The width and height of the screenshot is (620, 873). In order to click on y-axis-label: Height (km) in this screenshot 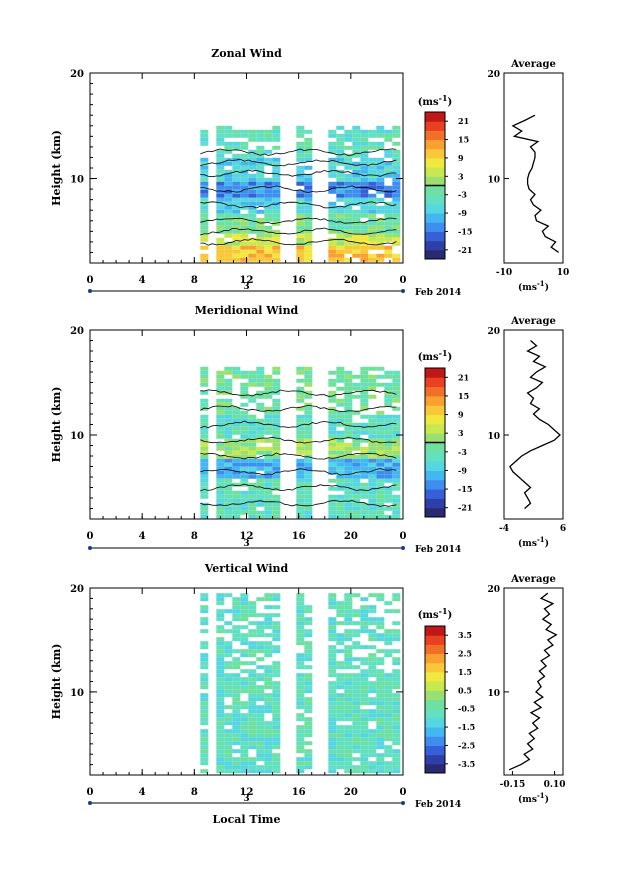, I will do `click(56, 682)`.